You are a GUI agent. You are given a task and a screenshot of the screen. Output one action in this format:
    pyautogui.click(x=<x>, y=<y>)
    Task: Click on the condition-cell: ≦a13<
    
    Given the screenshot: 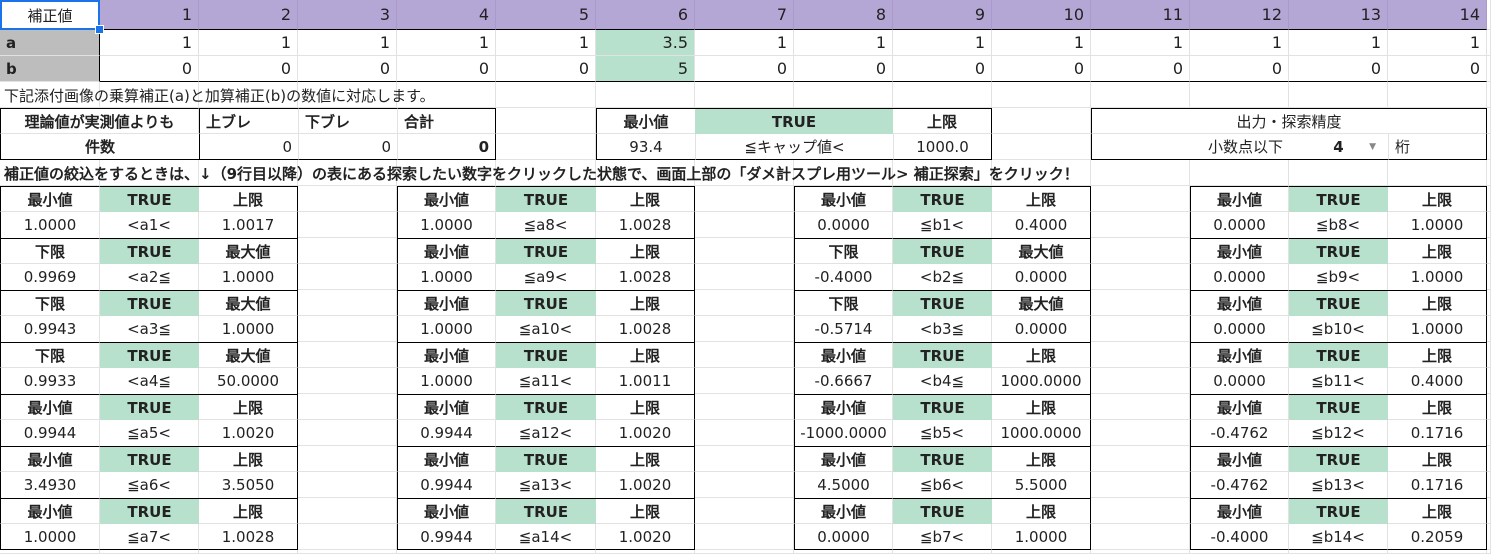 What is the action you would take?
    pyautogui.click(x=546, y=485)
    